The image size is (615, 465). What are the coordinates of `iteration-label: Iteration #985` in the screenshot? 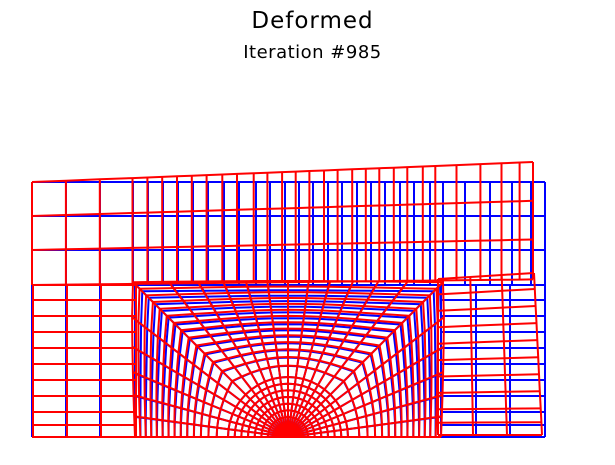 It's located at (312, 52).